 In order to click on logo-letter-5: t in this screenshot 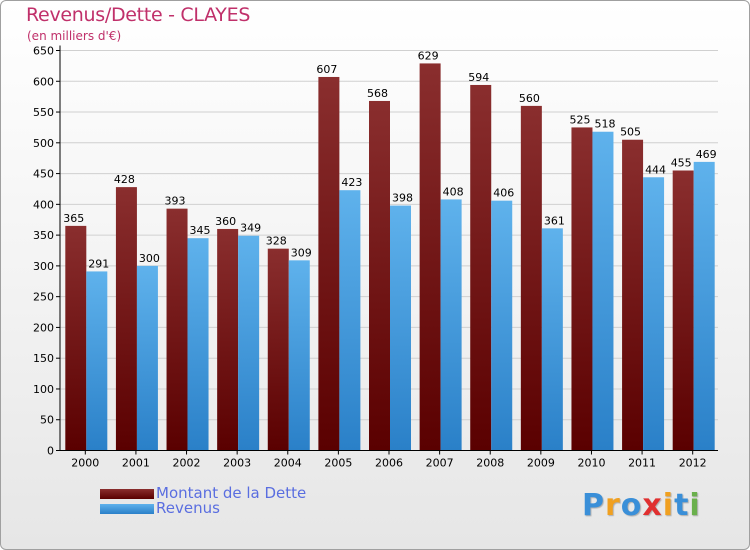, I will do `click(682, 505)`.